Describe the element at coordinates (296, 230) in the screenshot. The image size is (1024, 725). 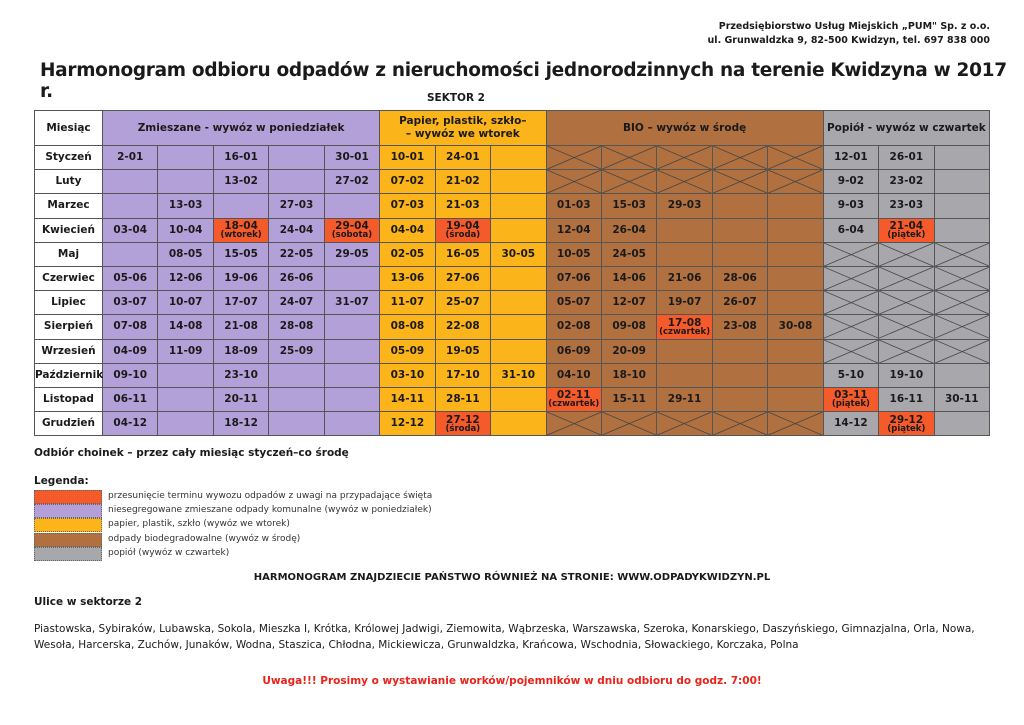
I see `zmieszane-cell: 24-04` at that location.